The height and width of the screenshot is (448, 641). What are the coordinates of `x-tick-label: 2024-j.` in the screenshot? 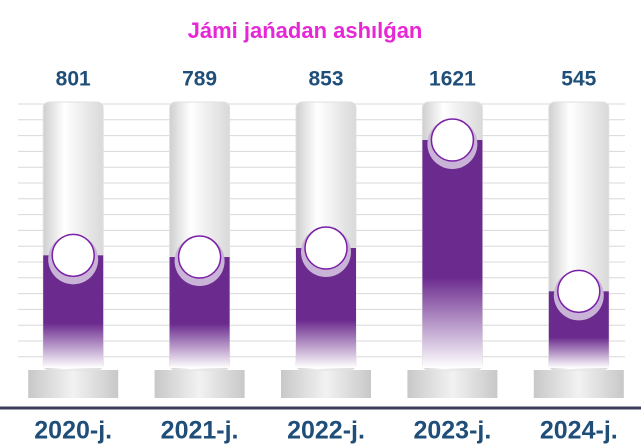 It's located at (579, 431).